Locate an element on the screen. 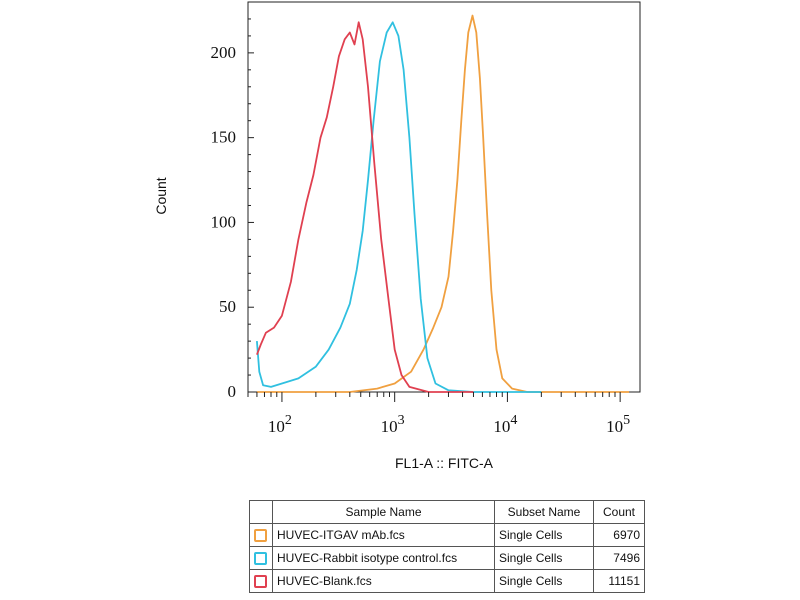 This screenshot has height=600, width=800. legend-header-subset: Subset Name is located at coordinates (544, 512).